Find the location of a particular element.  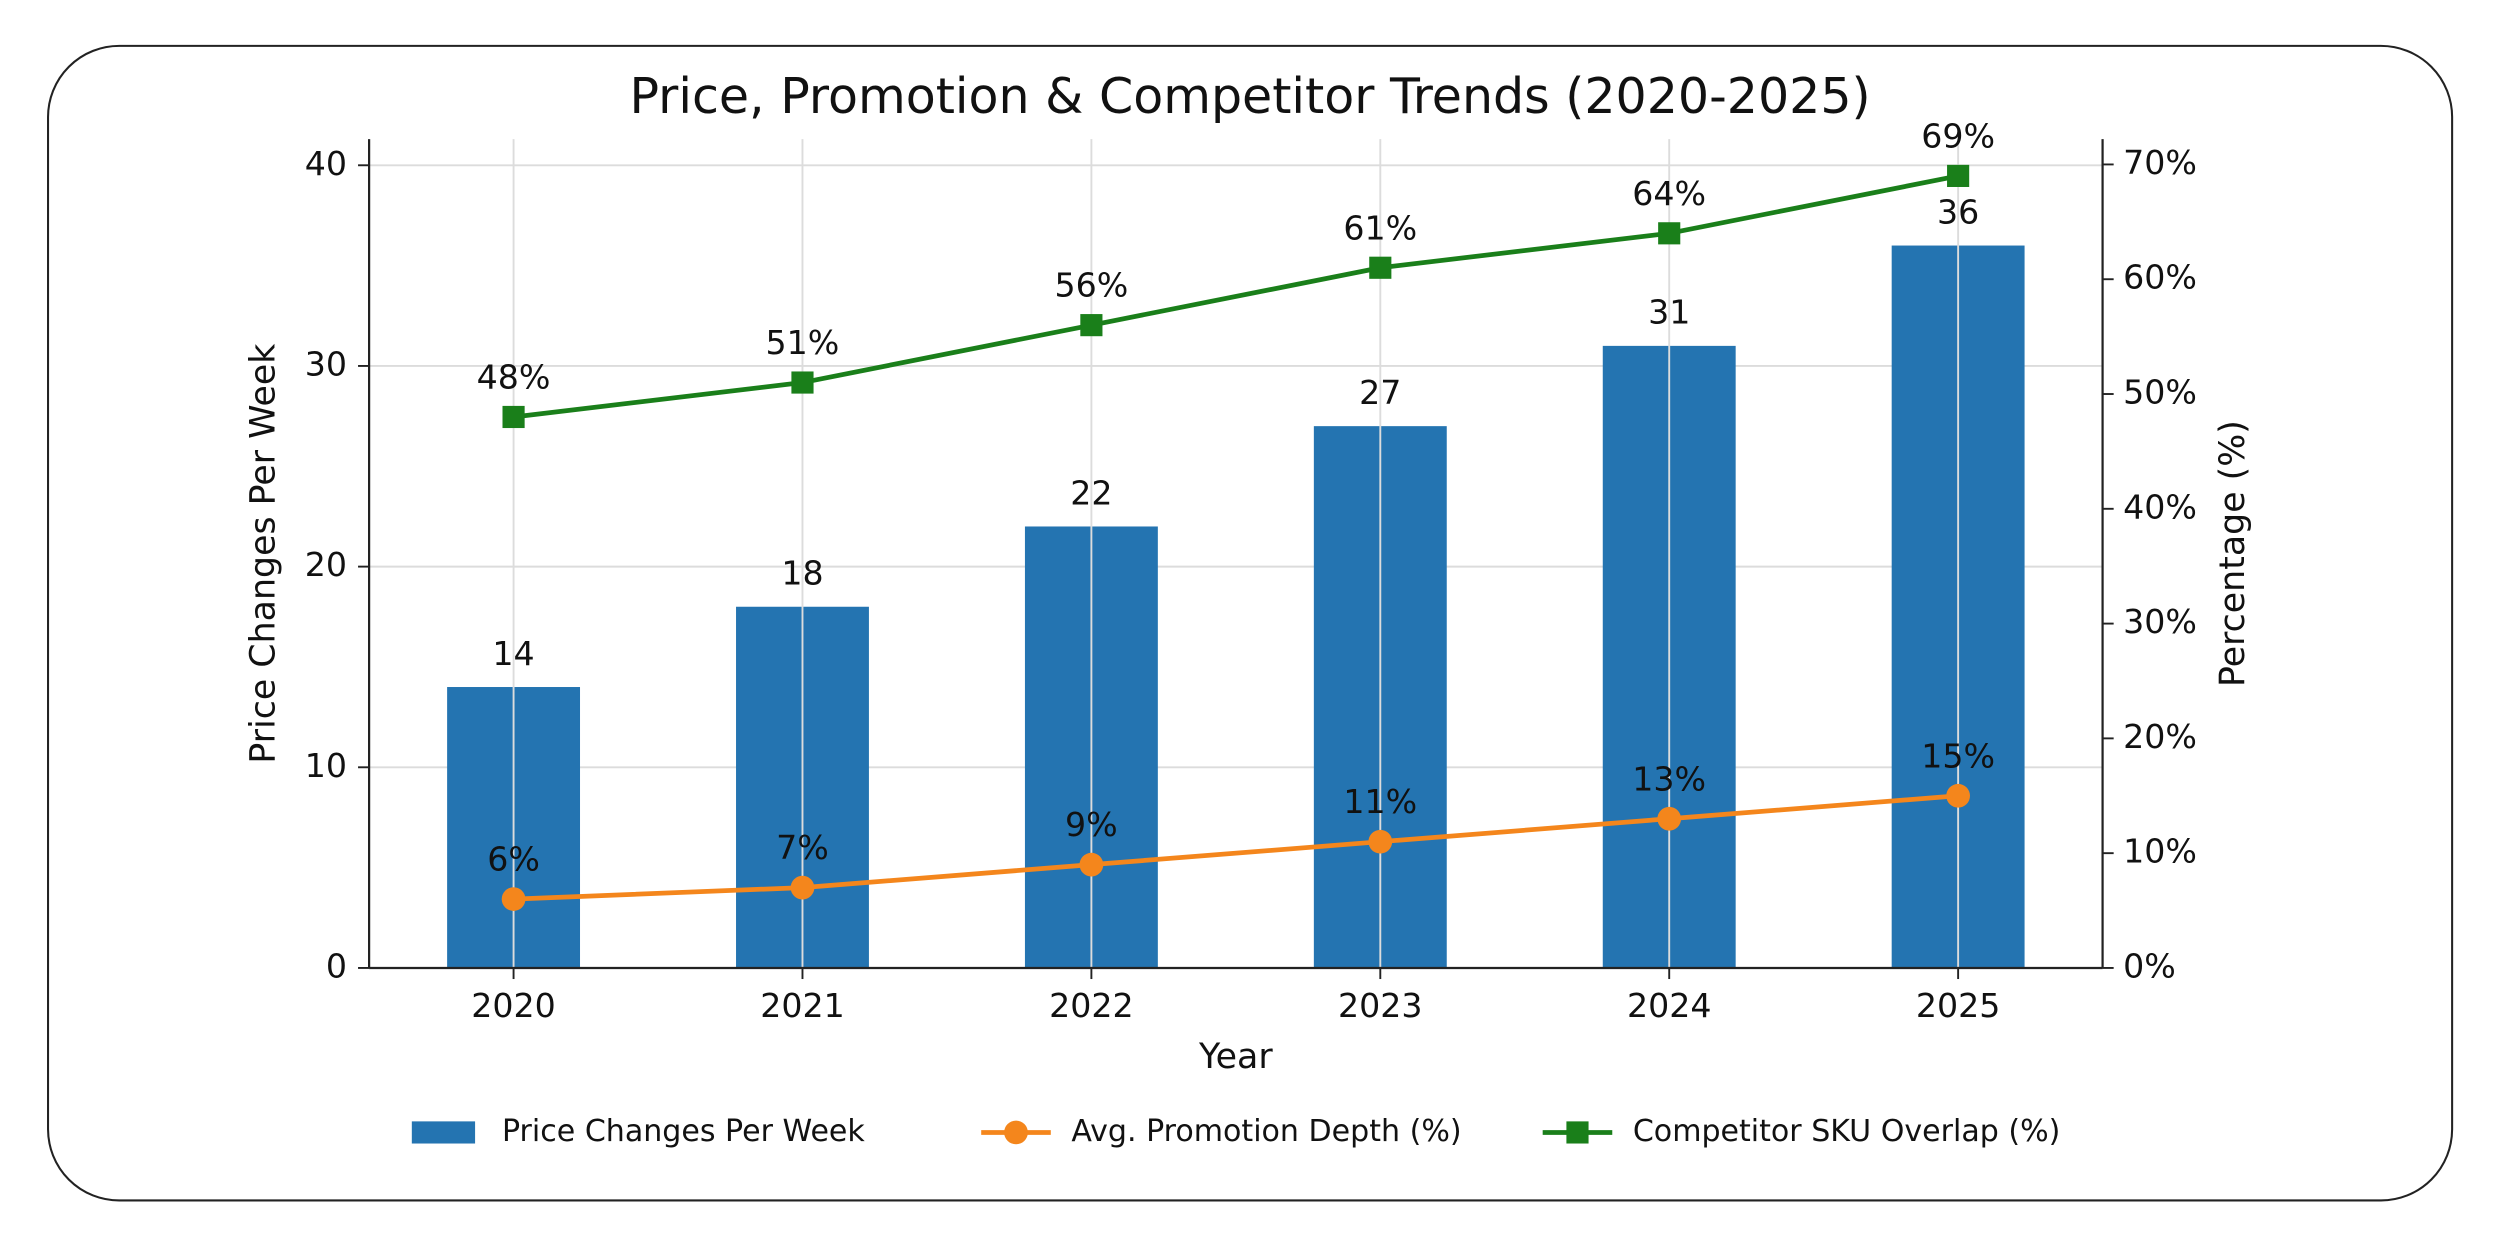

legend-label: Avg. Promotion Depth (%) is located at coordinates (1266, 1131).